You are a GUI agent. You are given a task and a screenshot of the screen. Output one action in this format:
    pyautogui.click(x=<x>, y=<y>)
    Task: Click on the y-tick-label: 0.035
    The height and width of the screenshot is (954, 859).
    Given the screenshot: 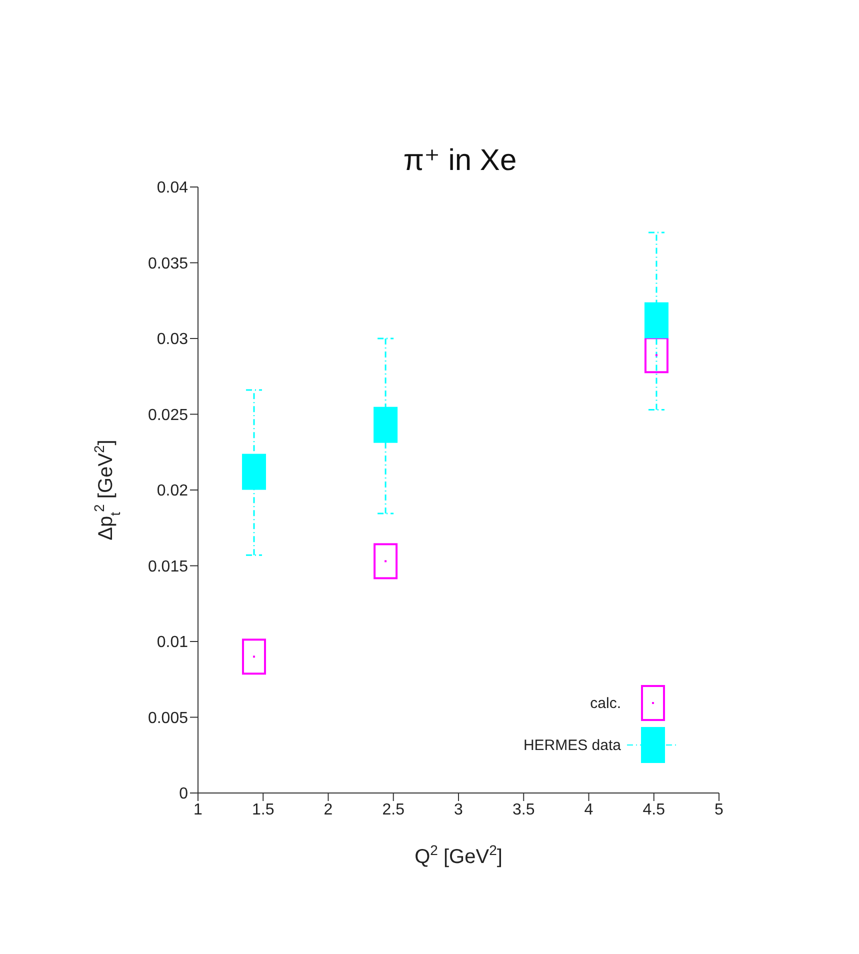 What is the action you would take?
    pyautogui.click(x=168, y=263)
    